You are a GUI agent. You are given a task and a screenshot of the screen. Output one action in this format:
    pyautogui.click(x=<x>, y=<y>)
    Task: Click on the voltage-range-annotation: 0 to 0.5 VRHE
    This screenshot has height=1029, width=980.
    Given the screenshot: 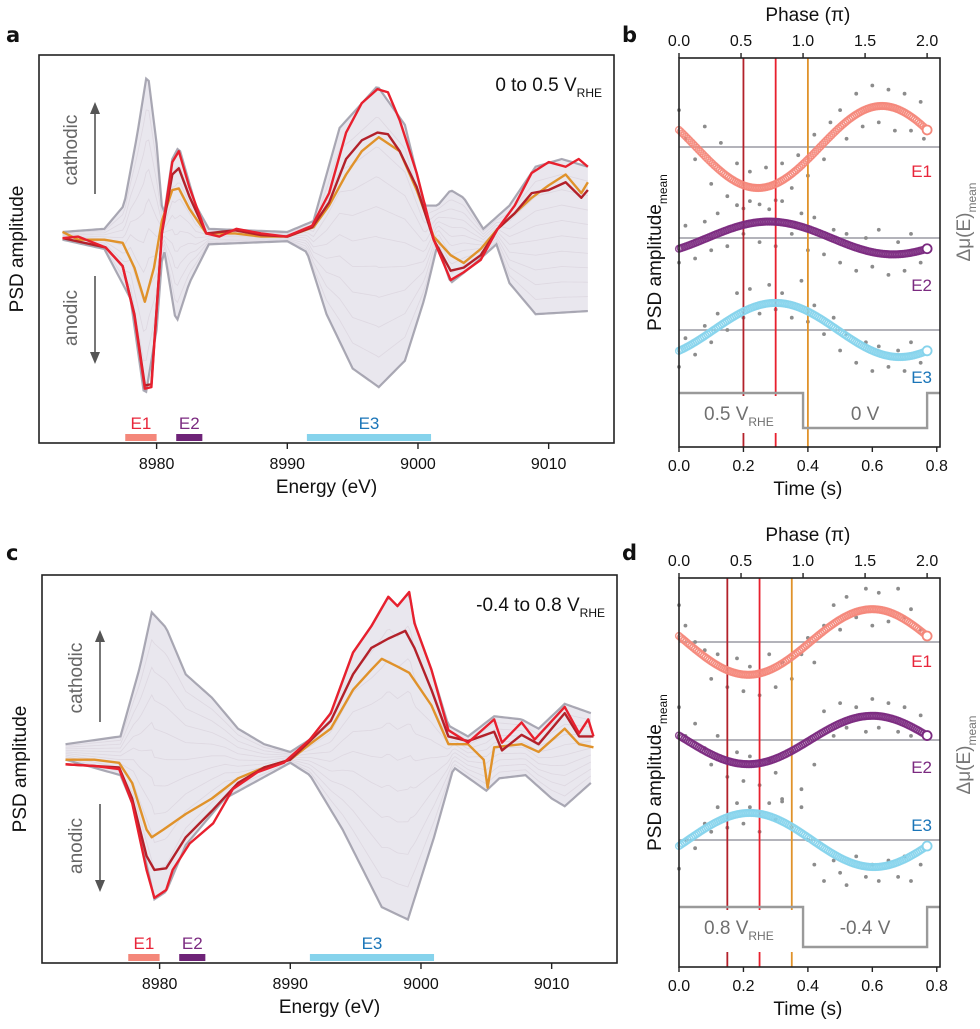 What is the action you would take?
    pyautogui.click(x=548, y=87)
    